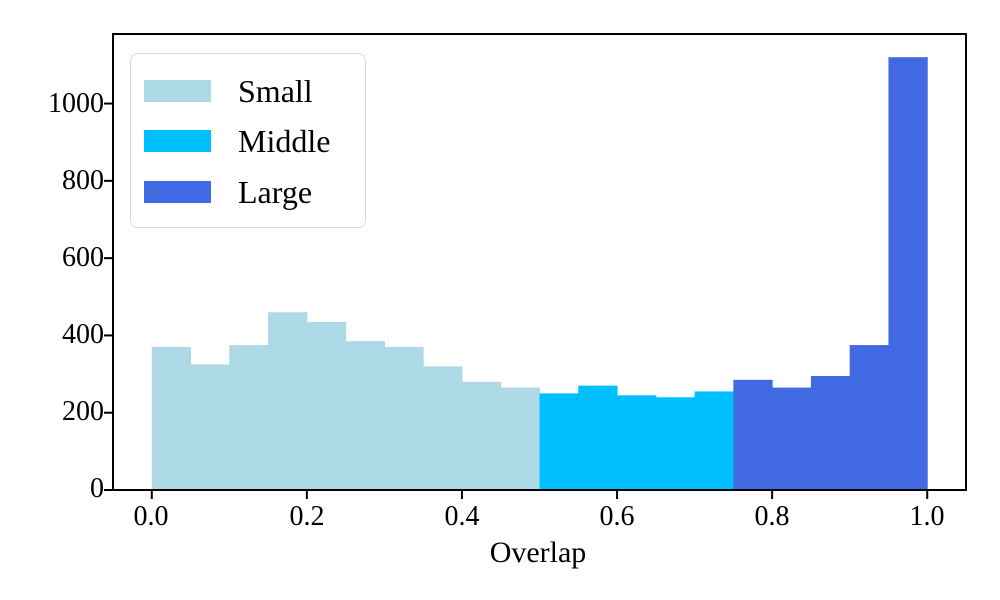  Describe the element at coordinates (83, 334) in the screenshot. I see `y-tick-label-400: 400` at that location.